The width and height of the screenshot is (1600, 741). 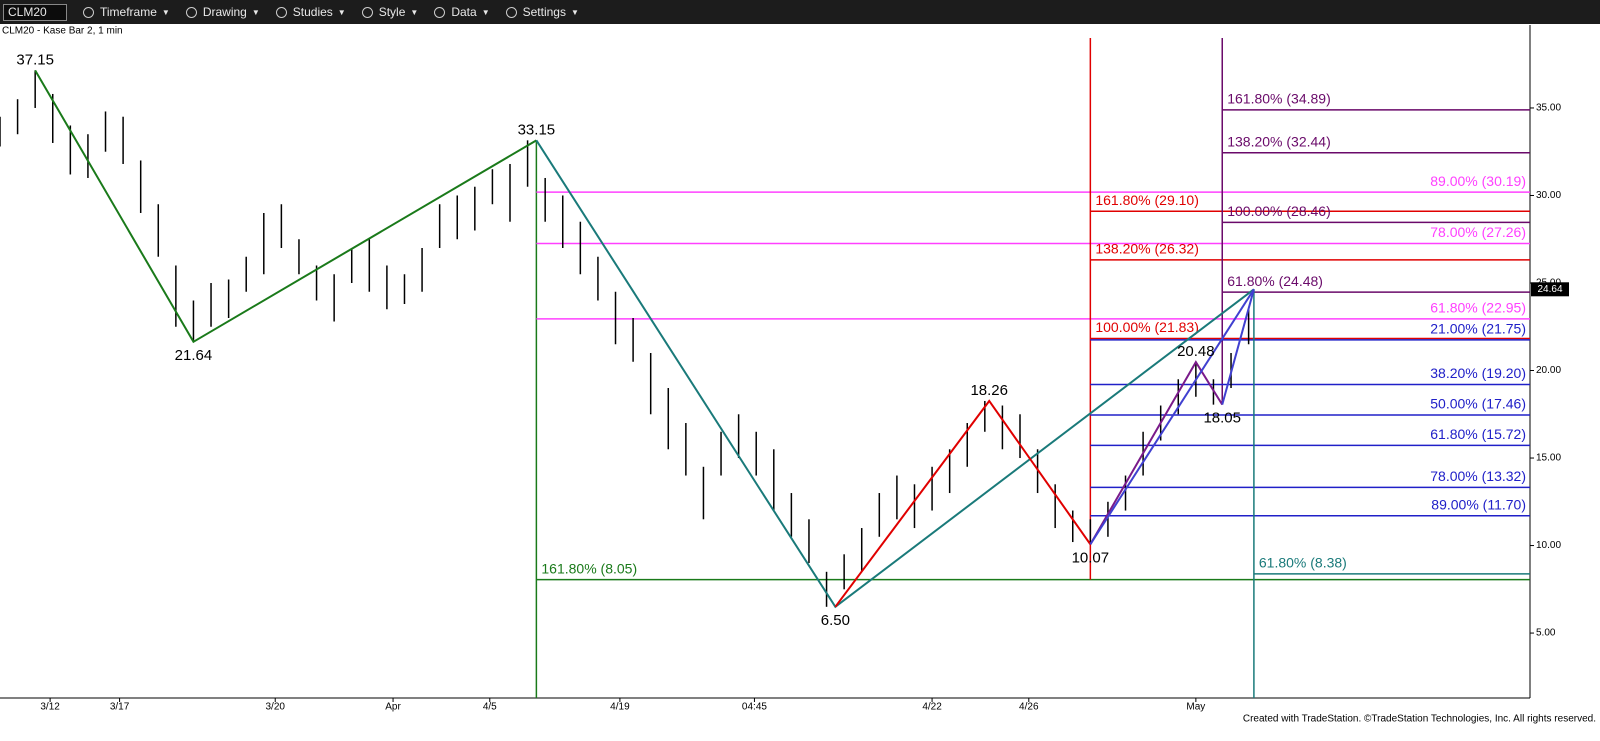 I want to click on pivot-label: 37.15, so click(x=35, y=59).